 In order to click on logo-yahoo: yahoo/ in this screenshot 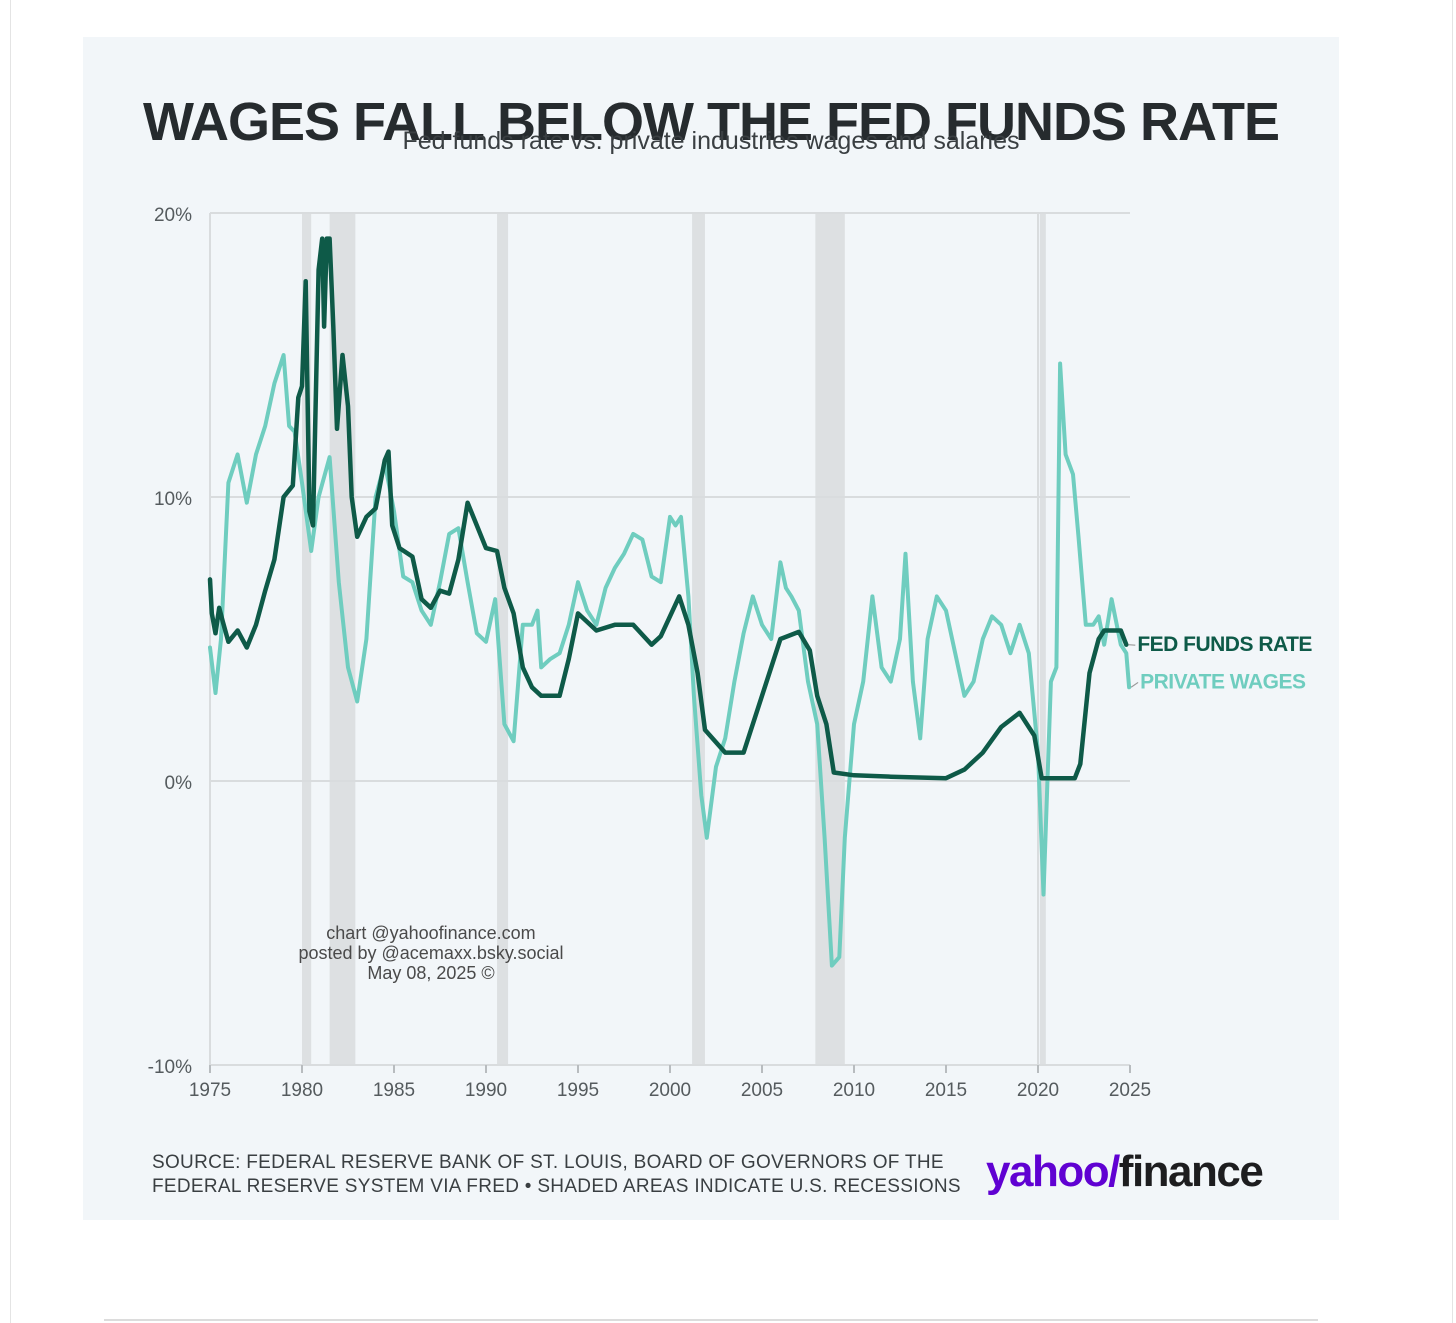, I will do `click(1053, 1171)`.